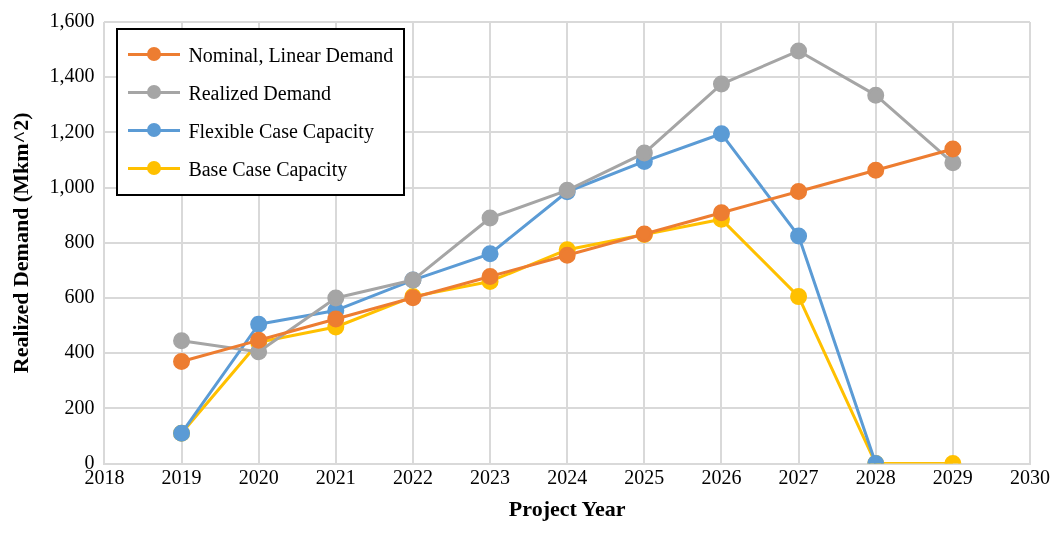  I want to click on x-tick-label: 2024, so click(567, 476).